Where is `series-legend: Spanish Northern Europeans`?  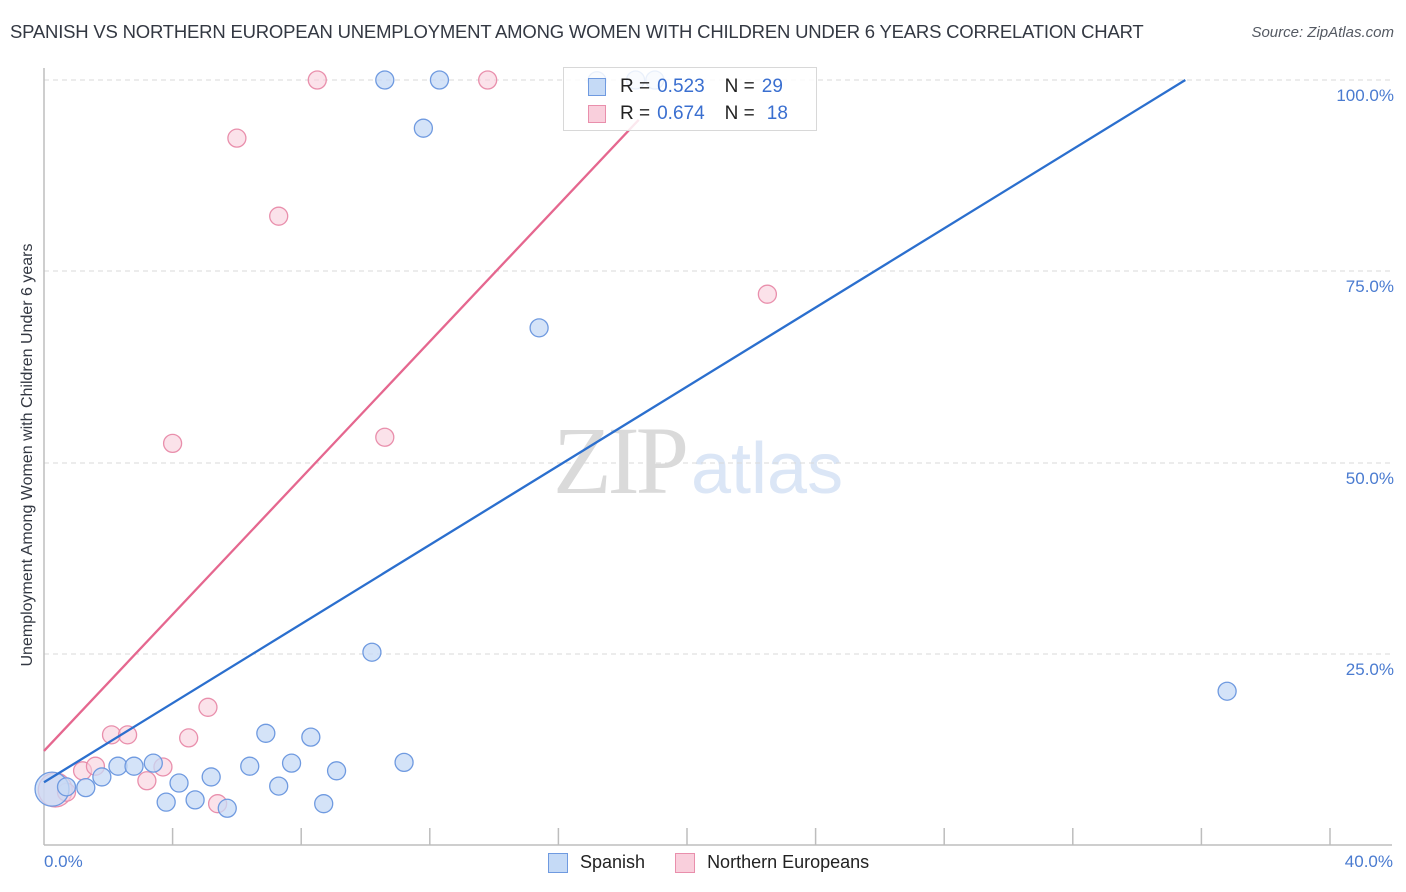
series-legend: Spanish Northern Europeans is located at coordinates (723, 862).